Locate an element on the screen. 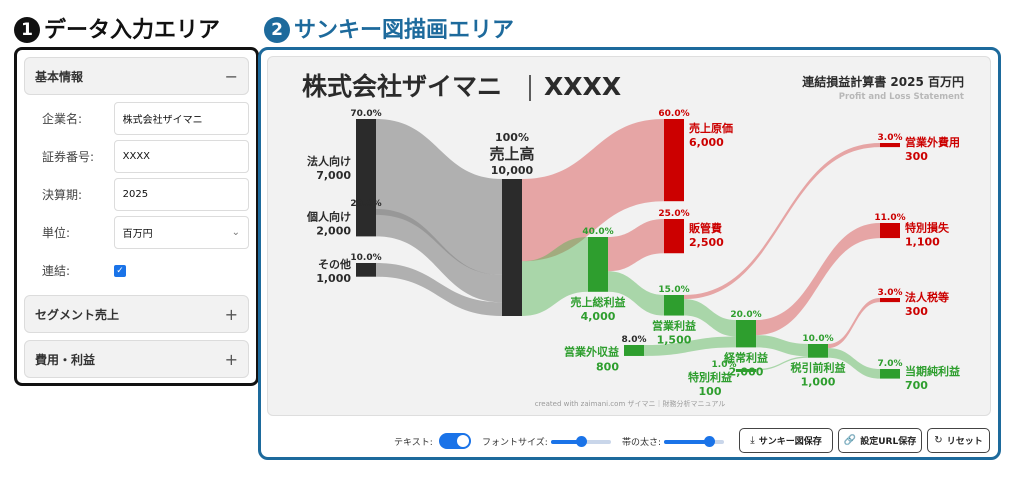  text-toggle is located at coordinates (455, 441).